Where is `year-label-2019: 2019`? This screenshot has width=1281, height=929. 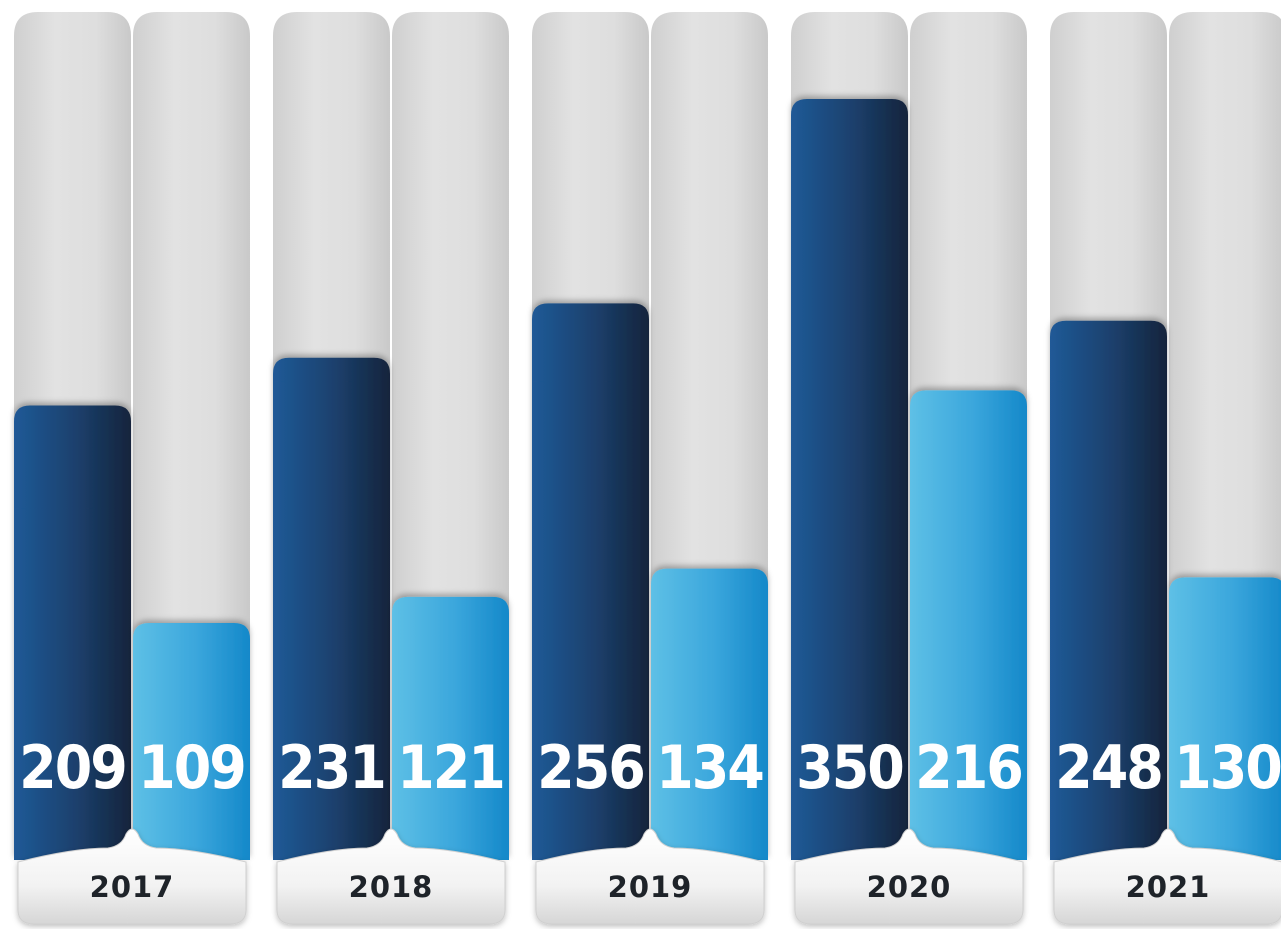
year-label-2019: 2019 is located at coordinates (650, 887).